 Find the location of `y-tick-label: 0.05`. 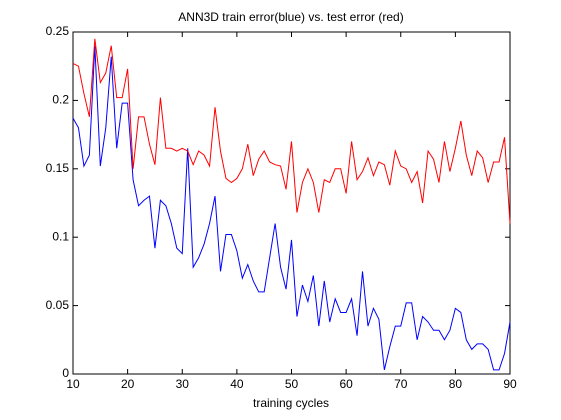

y-tick-label: 0.05 is located at coordinates (58, 305).